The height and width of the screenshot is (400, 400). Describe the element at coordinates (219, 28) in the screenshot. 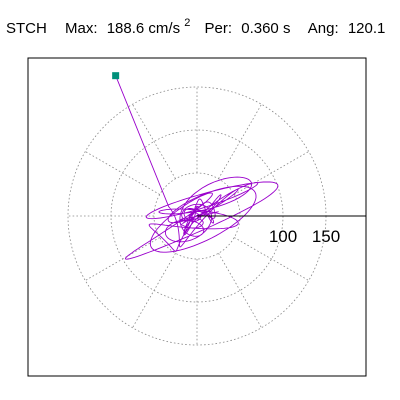

I see `header-per-label: Per:` at that location.